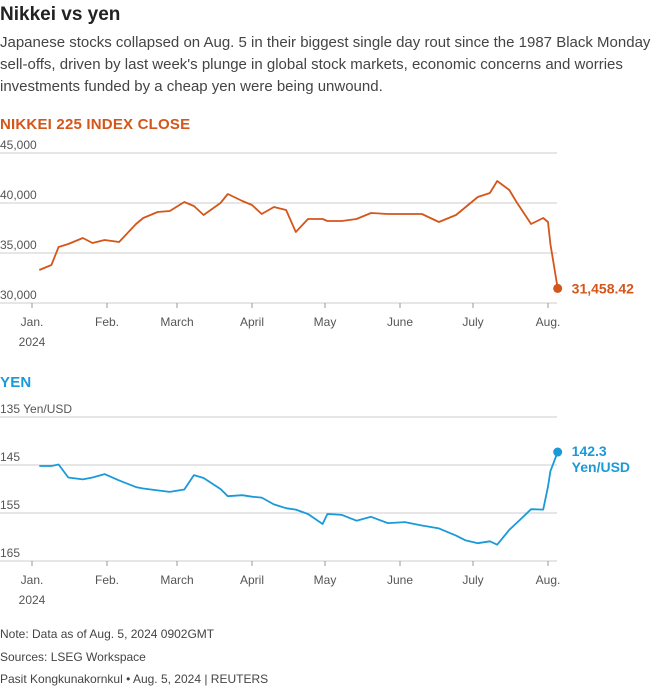  What do you see at coordinates (18, 145) in the screenshot?
I see `y-tick-label: 45,000` at bounding box center [18, 145].